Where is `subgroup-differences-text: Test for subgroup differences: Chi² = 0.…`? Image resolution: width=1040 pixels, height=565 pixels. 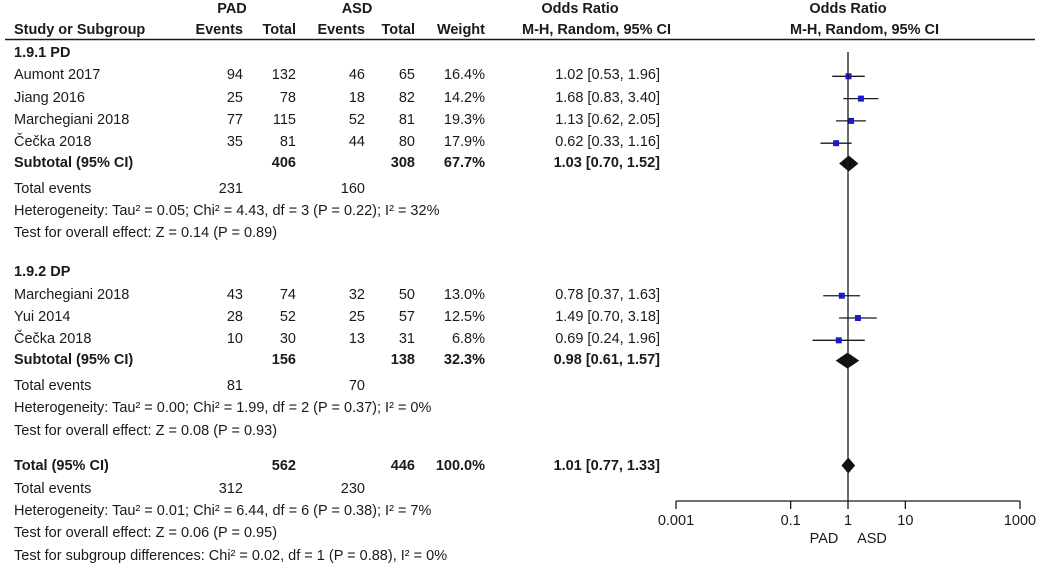
subgroup-differences-text: Test for subgroup differences: Chi² = 0.… is located at coordinates (231, 555).